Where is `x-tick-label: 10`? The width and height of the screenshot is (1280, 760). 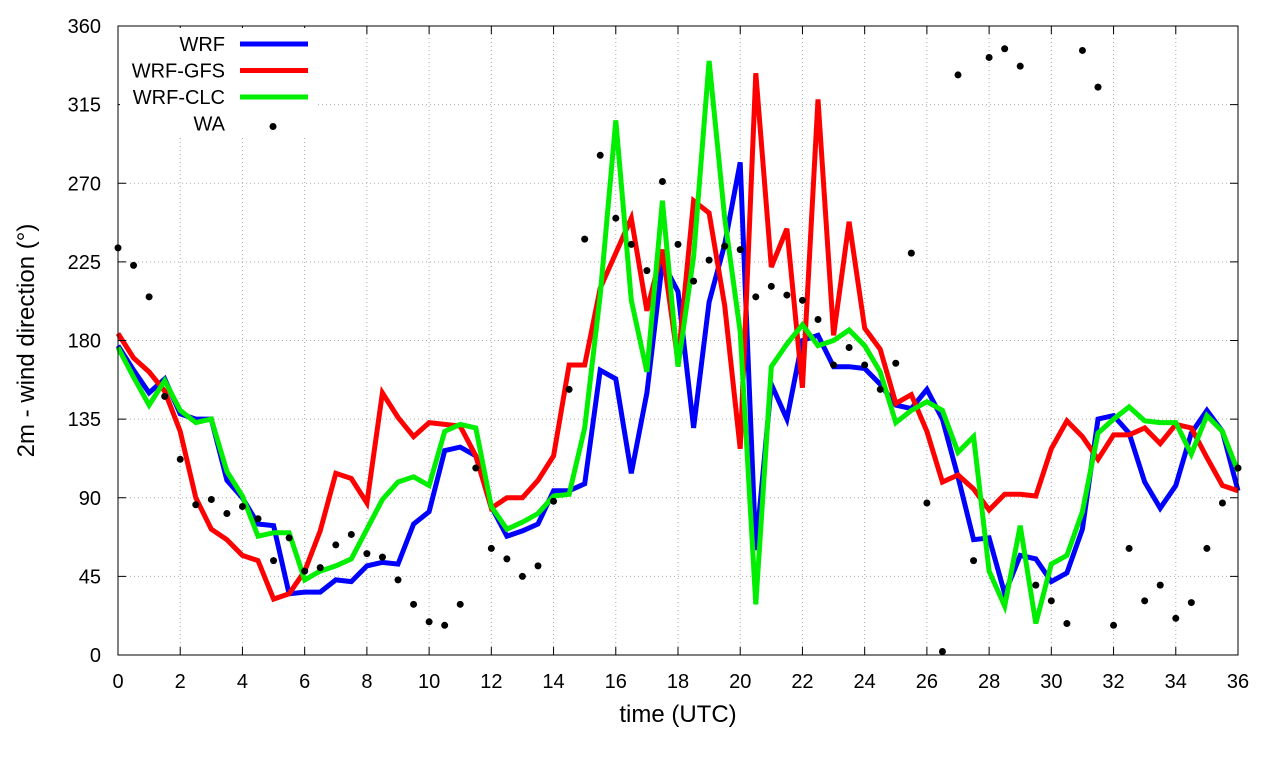
x-tick-label: 10 is located at coordinates (429, 682).